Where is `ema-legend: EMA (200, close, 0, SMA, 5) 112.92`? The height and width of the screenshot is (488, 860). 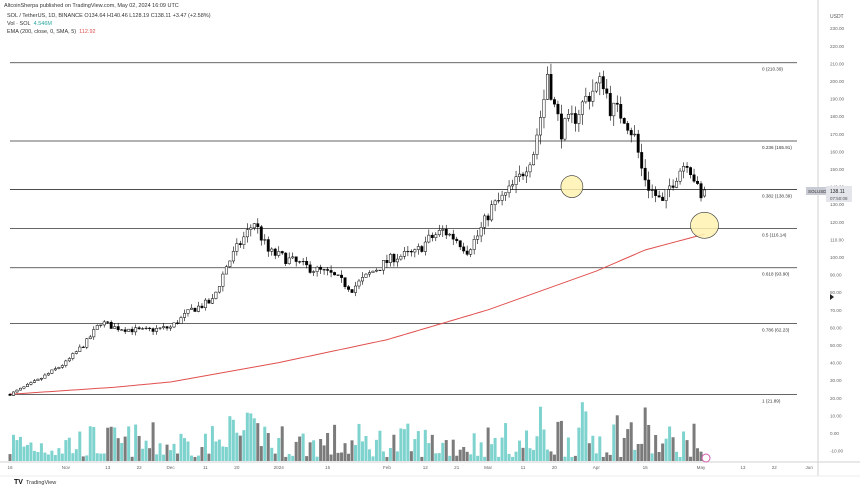
ema-legend: EMA (200, close, 0, SMA, 5) 112.92 is located at coordinates (51, 32).